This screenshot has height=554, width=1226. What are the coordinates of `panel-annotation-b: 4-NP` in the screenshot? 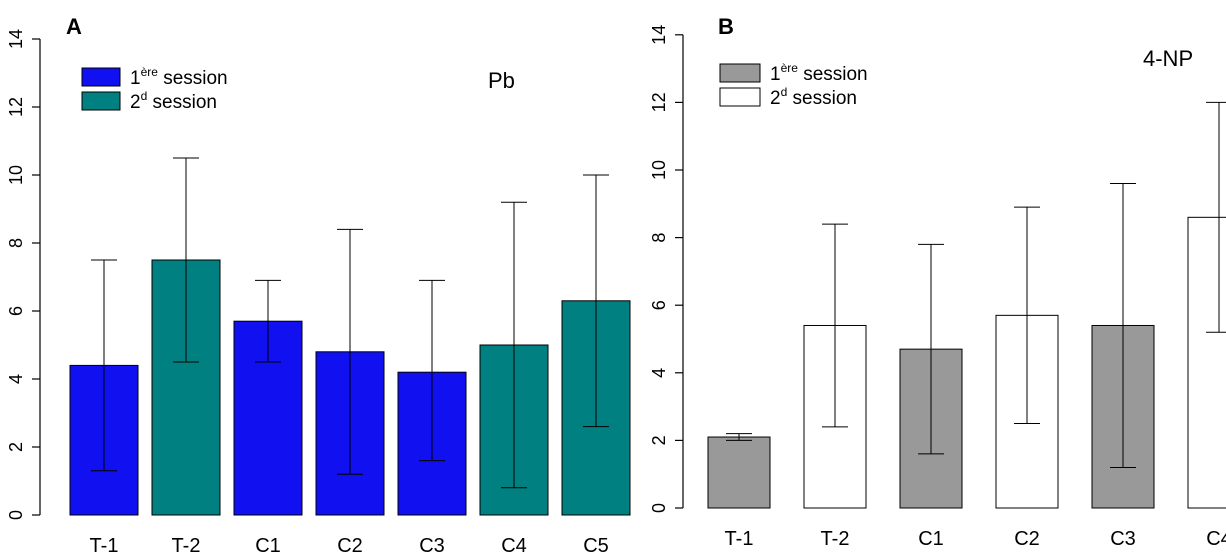 It's located at (1168, 58).